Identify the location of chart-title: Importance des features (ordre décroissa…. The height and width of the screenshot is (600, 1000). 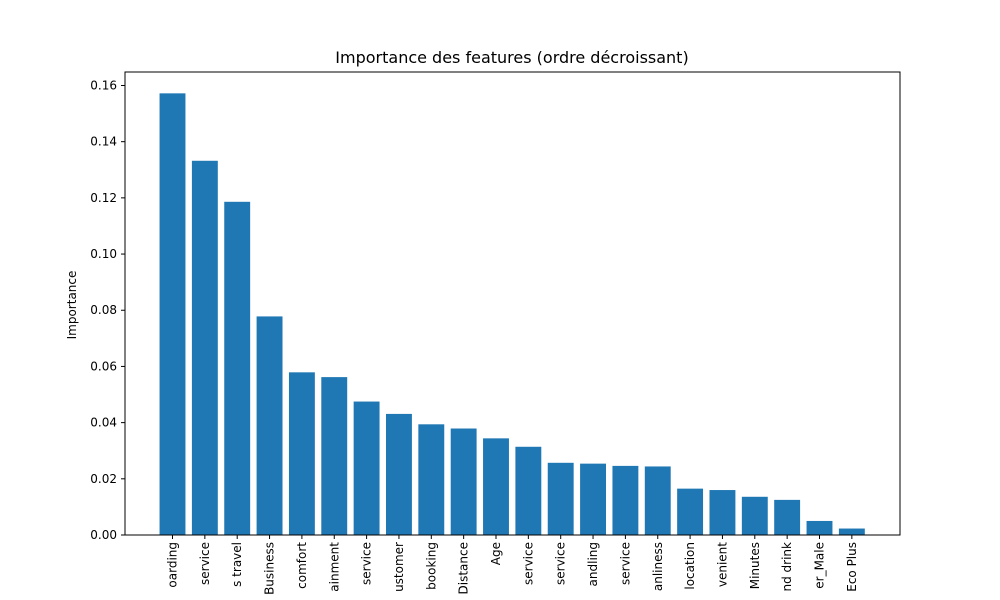
(511, 57).